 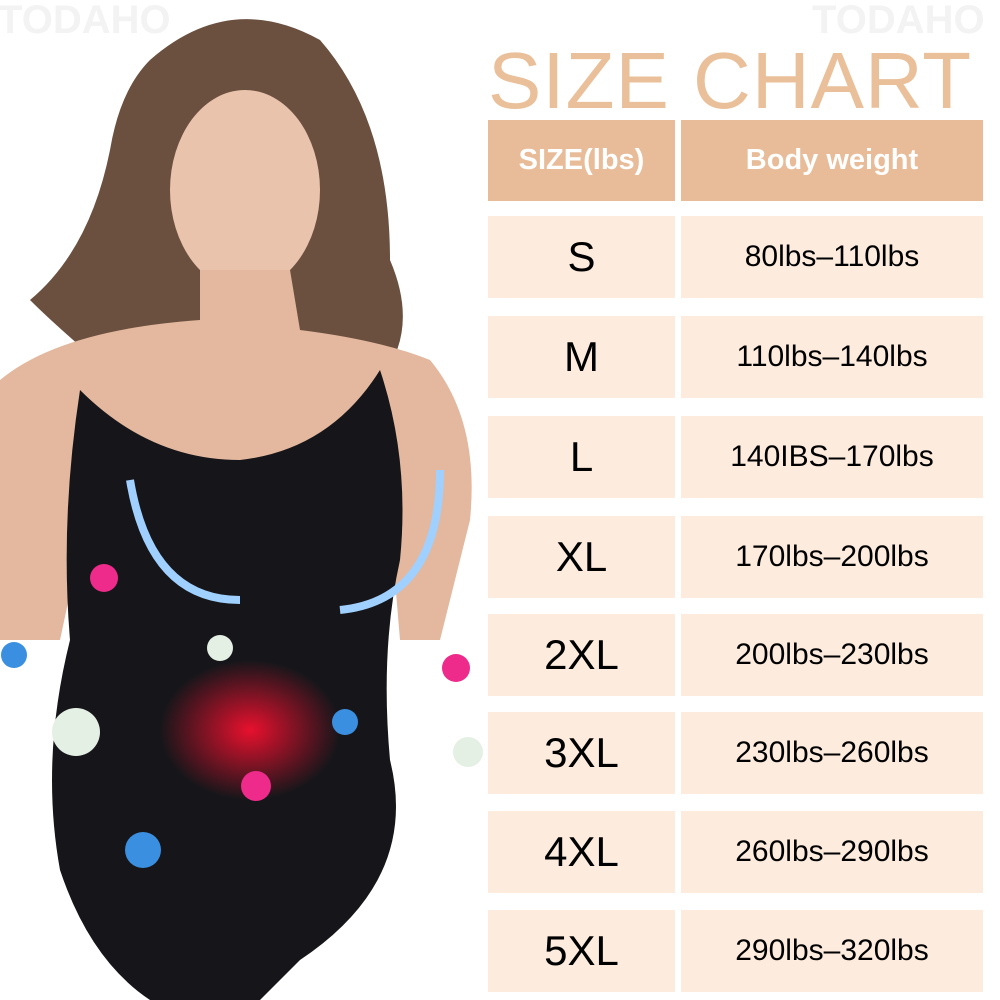 What do you see at coordinates (245, 190) in the screenshot?
I see `face` at bounding box center [245, 190].